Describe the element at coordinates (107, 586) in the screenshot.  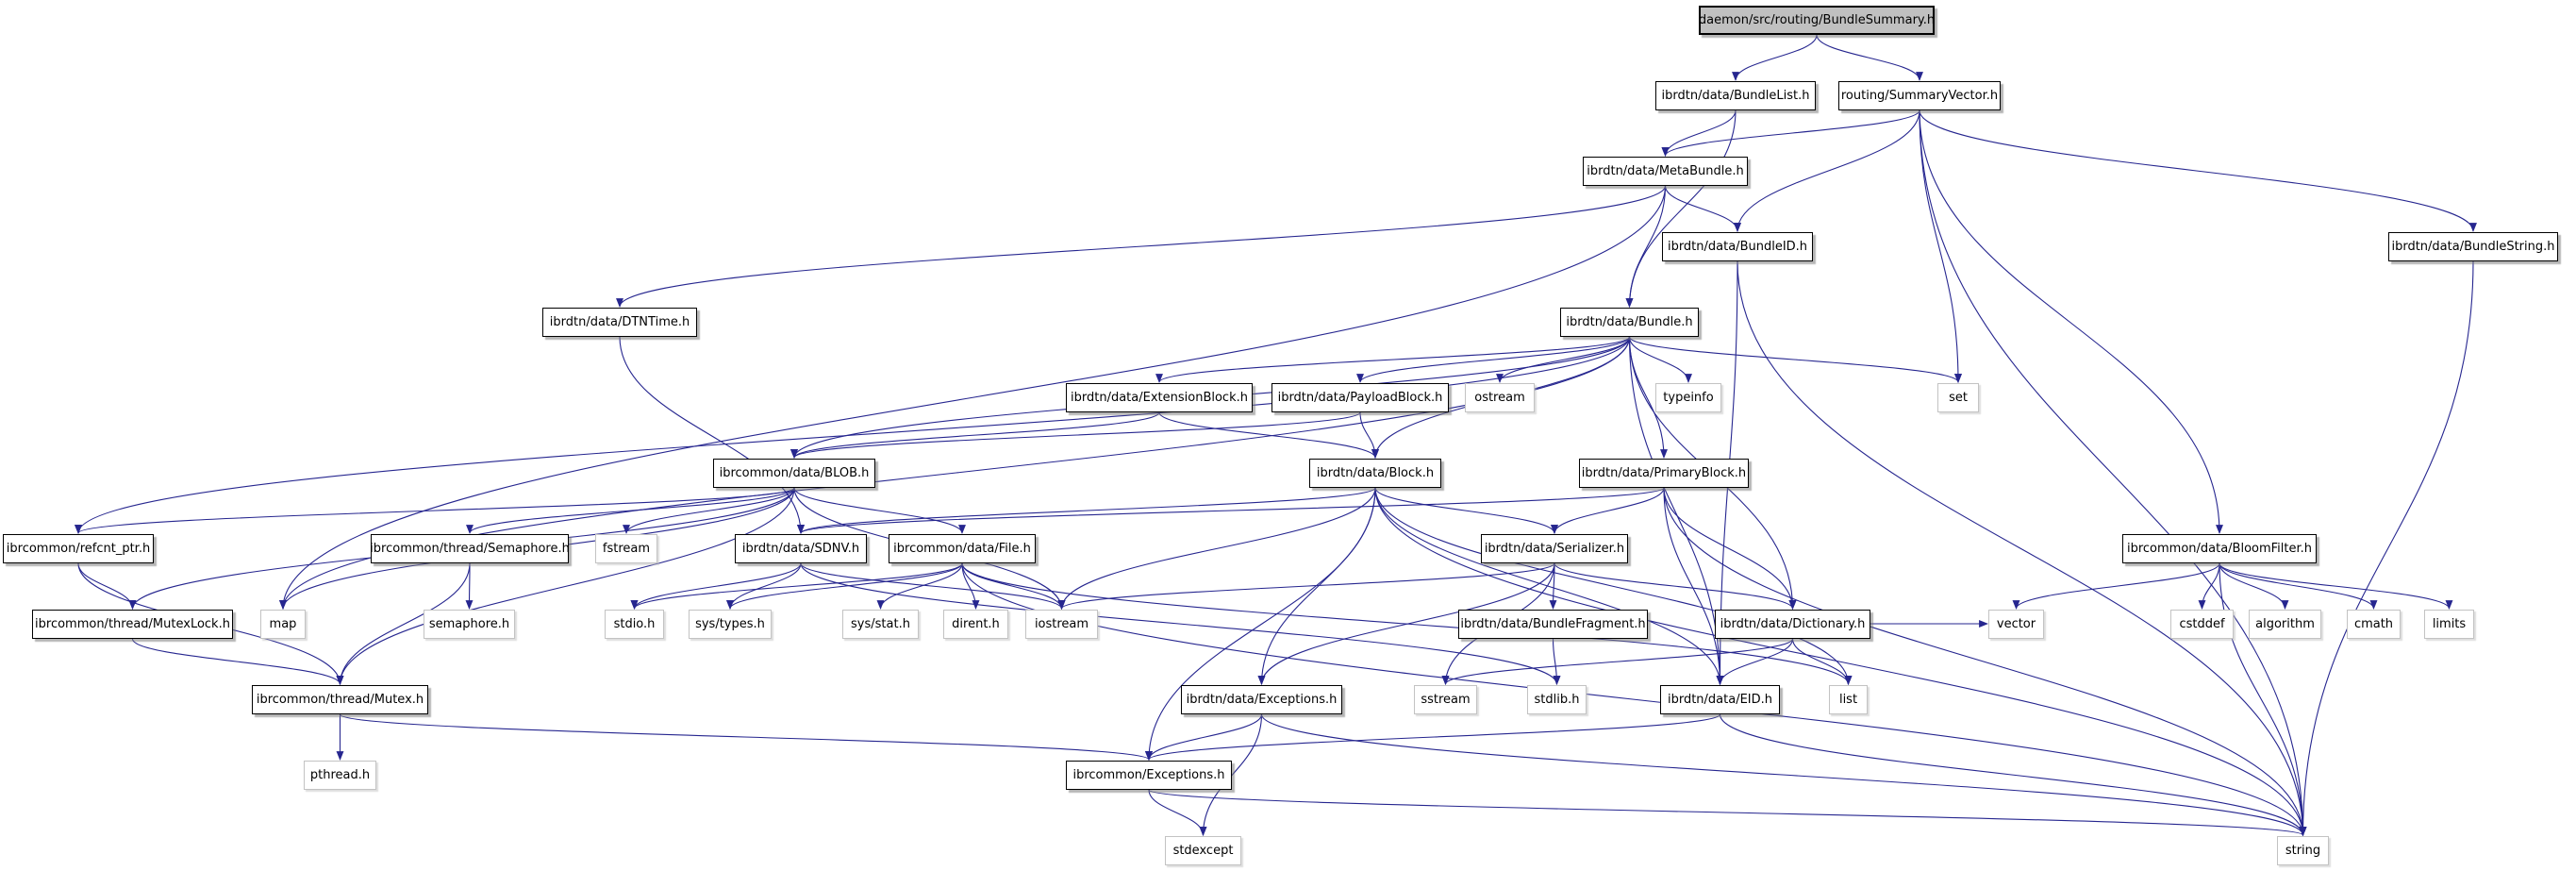
I see `include-edge-refcnt_ptr-mutexlock` at that location.